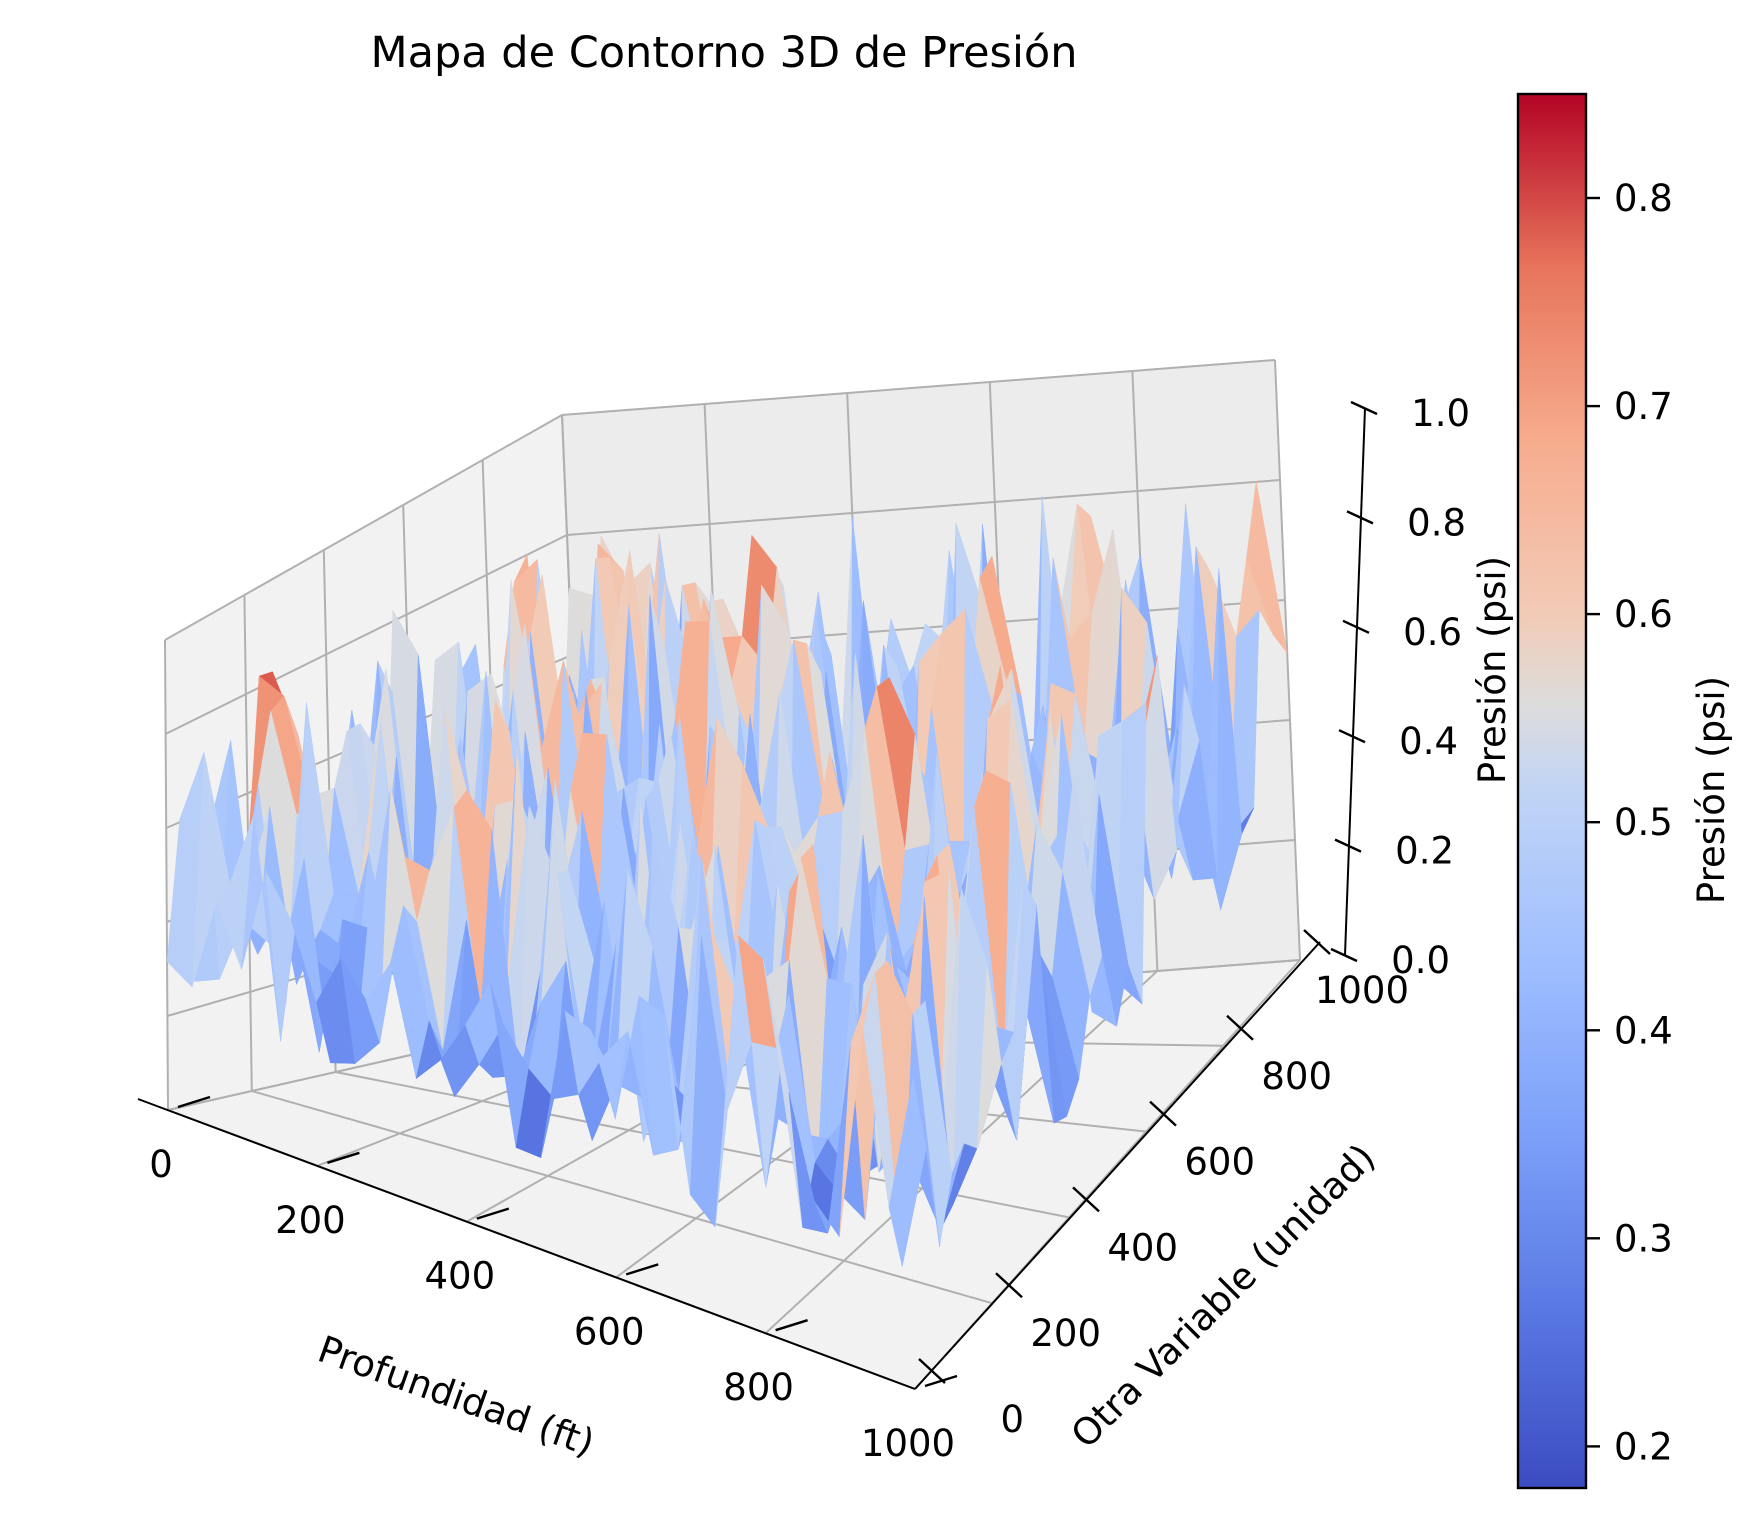  I want to click on y-axis-line, so click(1117, 1165).